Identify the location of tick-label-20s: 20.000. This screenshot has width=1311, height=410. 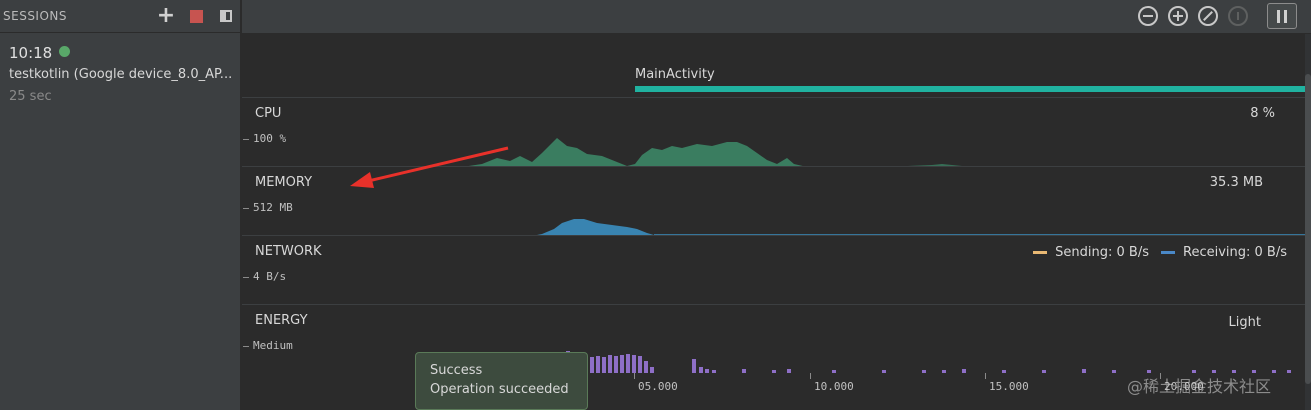
(1184, 386).